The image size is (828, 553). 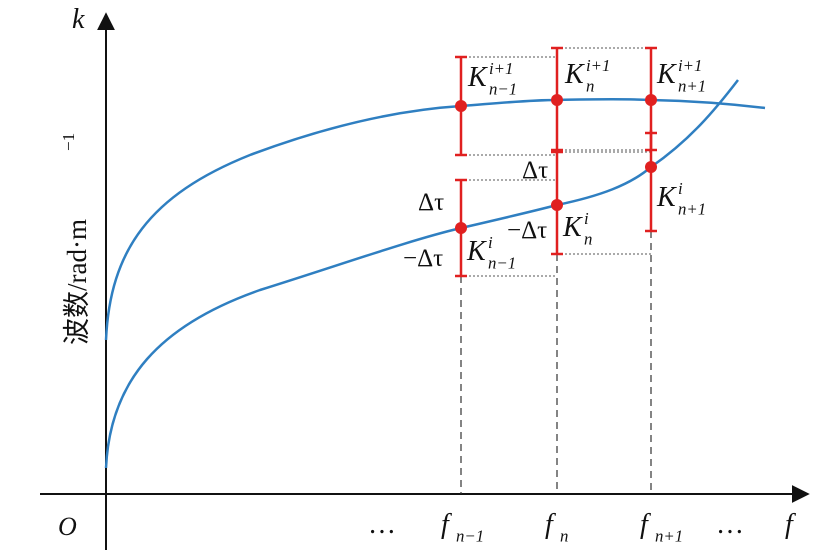 I want to click on x-symbol: f, so click(x=790, y=524).